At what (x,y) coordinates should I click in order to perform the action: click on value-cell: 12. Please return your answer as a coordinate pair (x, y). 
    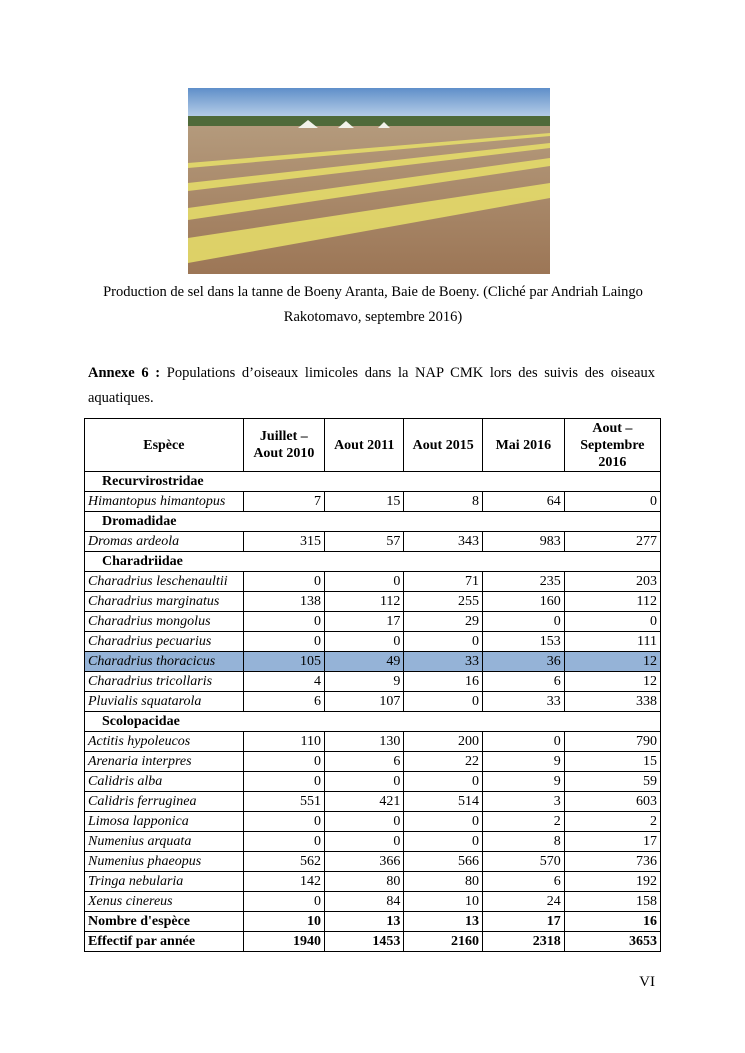
    Looking at the image, I should click on (612, 681).